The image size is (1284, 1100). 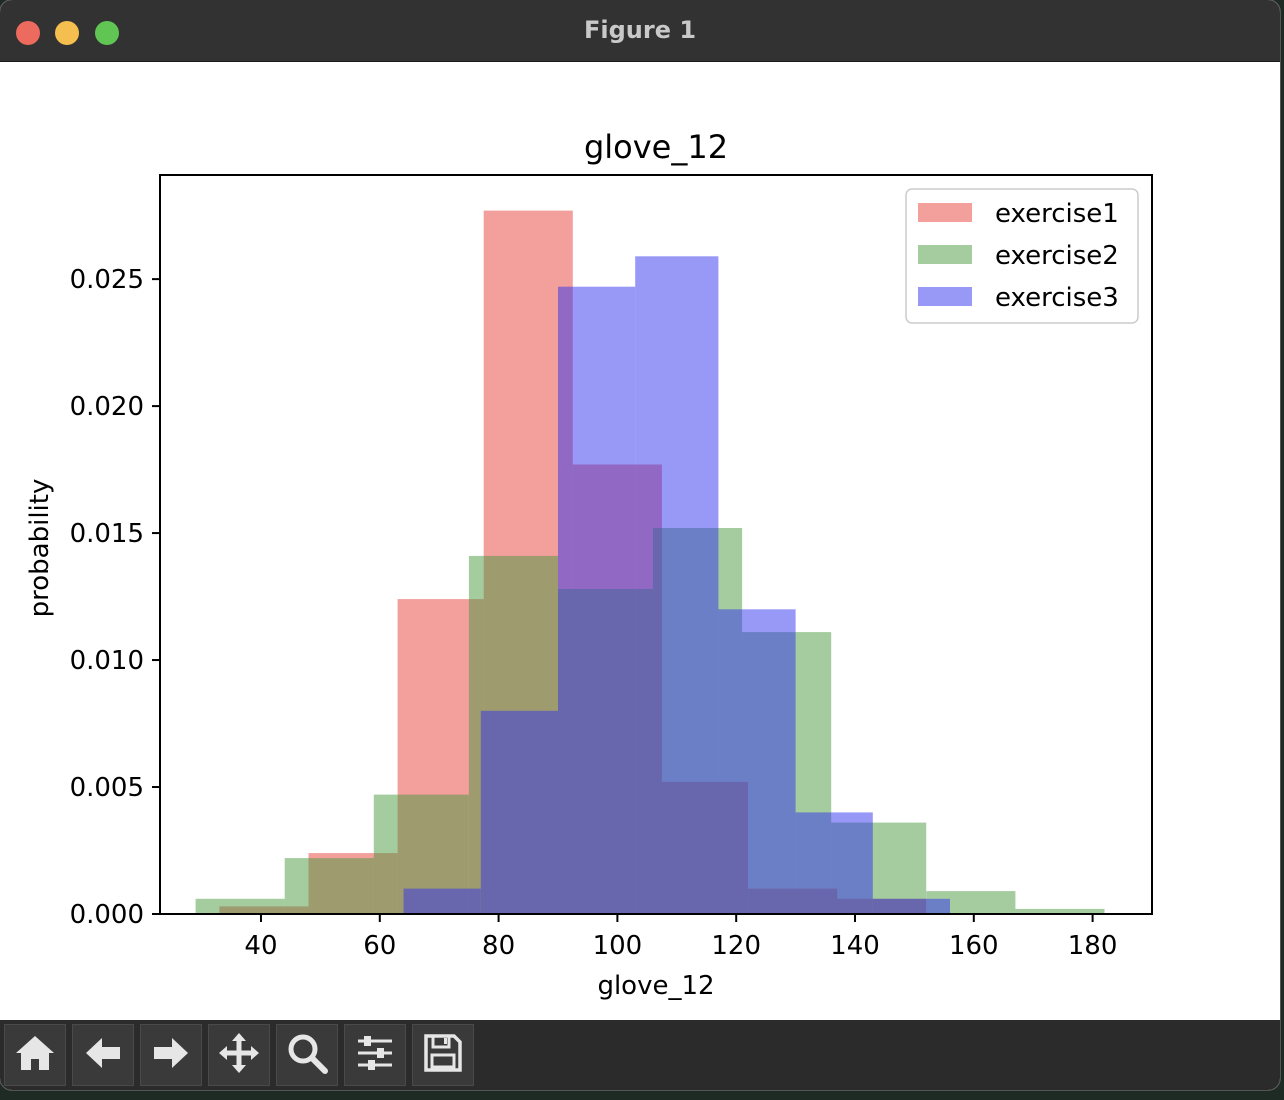 What do you see at coordinates (855, 946) in the screenshot?
I see `x-tick-label: 140` at bounding box center [855, 946].